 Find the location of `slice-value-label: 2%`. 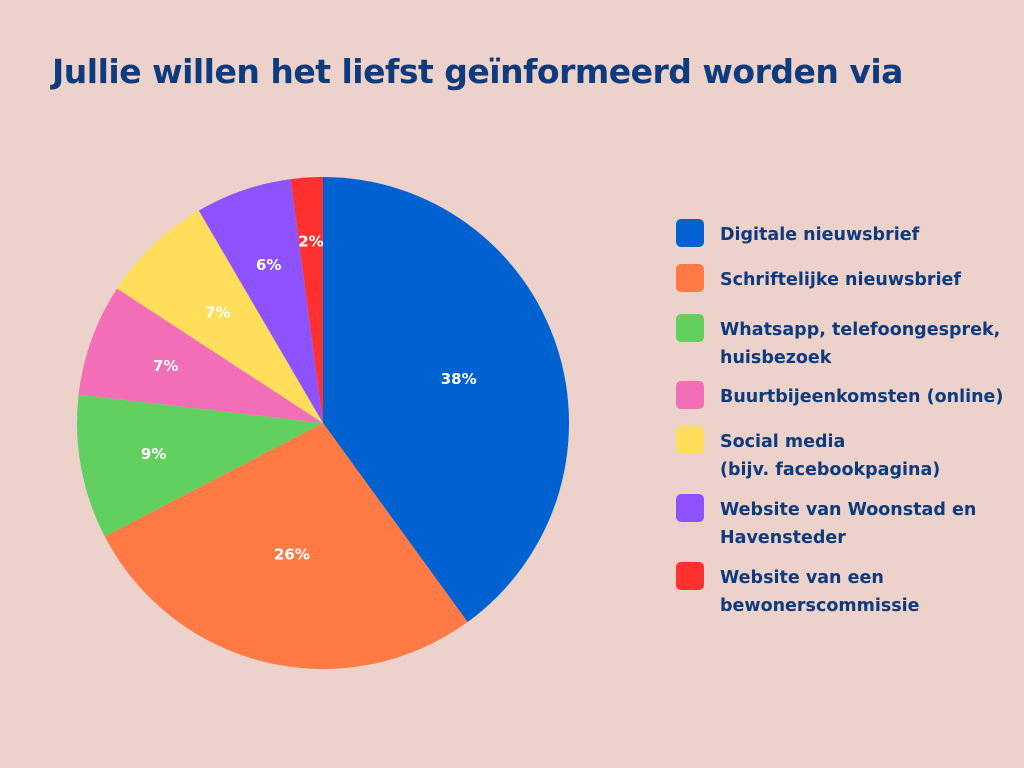

slice-value-label: 2% is located at coordinates (310, 241).